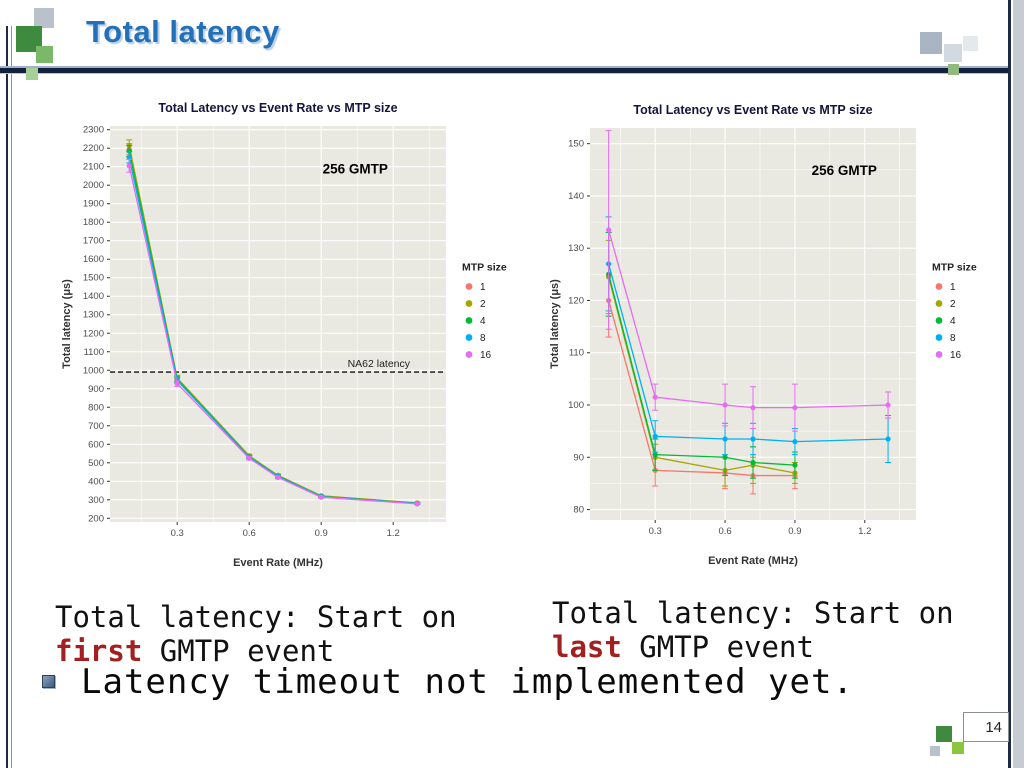 Image resolution: width=1024 pixels, height=768 pixels. I want to click on svg-text: 110, so click(576, 353).